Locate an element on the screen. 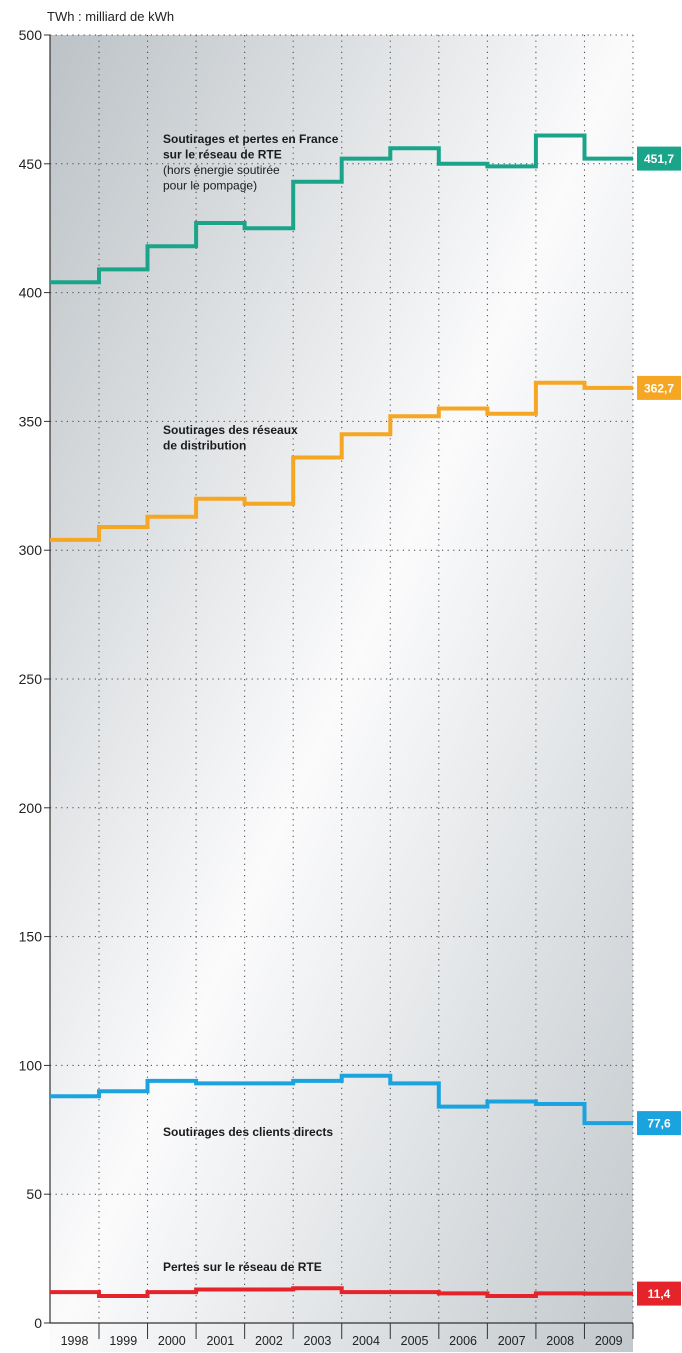 The image size is (682, 1353). x-tick-label: 2001 is located at coordinates (220, 1341).